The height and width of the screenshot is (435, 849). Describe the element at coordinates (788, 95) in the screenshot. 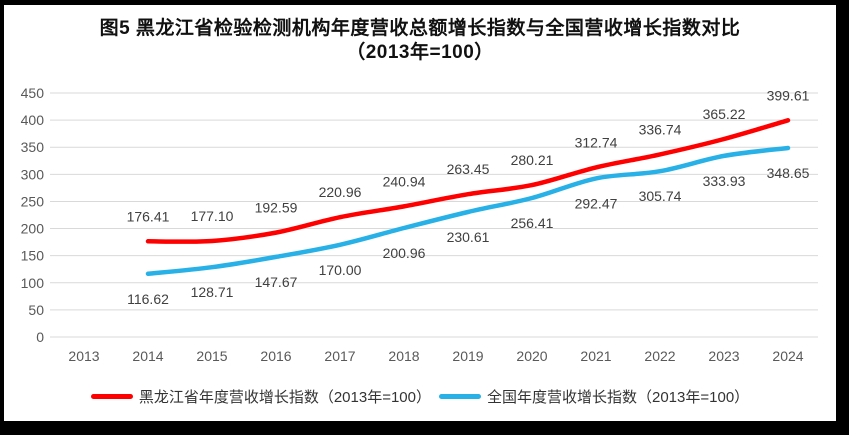

I see `data-label: 399.61` at that location.